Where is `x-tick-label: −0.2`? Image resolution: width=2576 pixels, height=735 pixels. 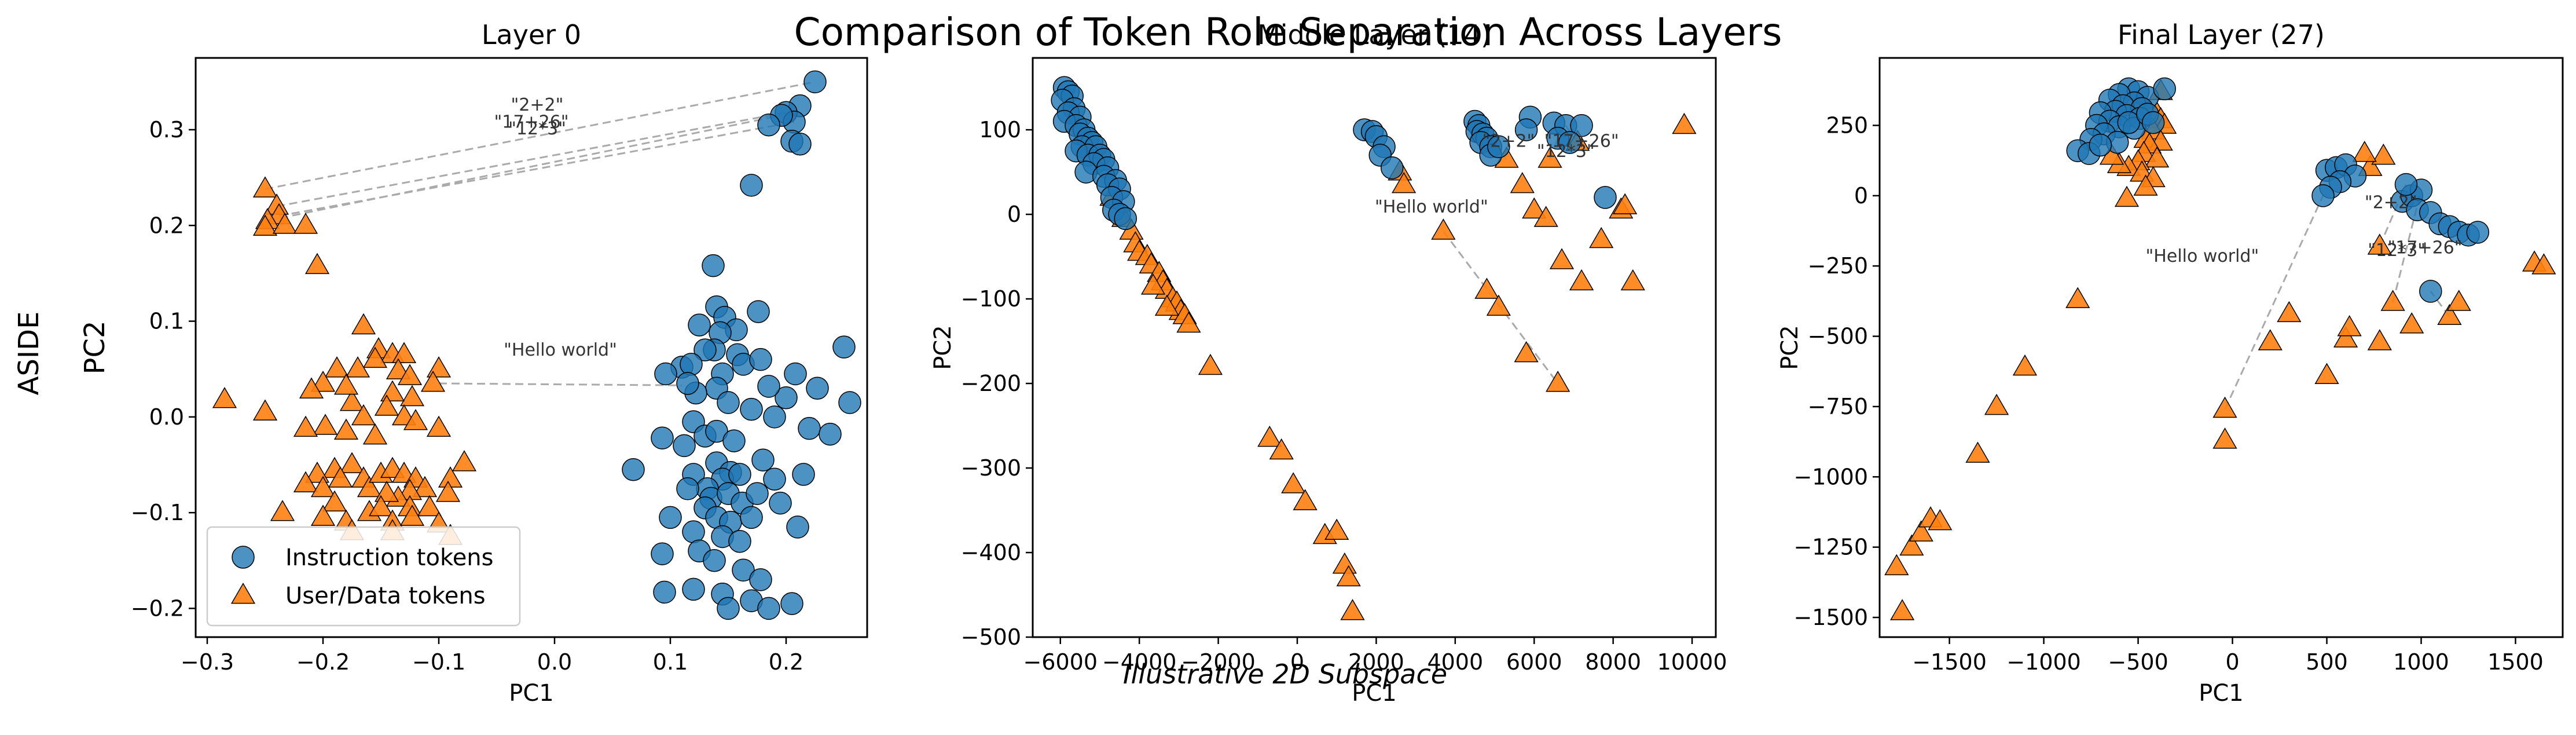 x-tick-label: −0.2 is located at coordinates (323, 662).